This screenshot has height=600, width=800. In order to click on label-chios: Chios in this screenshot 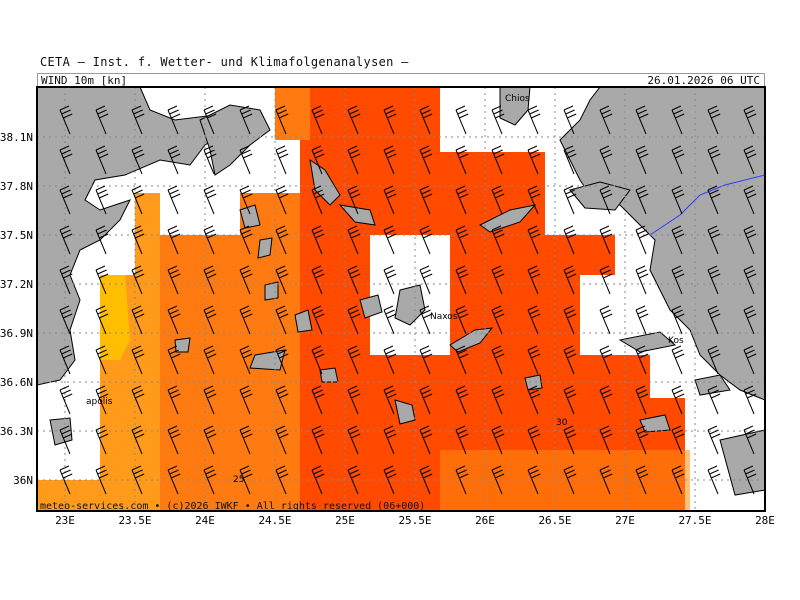, I will do `click(517, 99)`.